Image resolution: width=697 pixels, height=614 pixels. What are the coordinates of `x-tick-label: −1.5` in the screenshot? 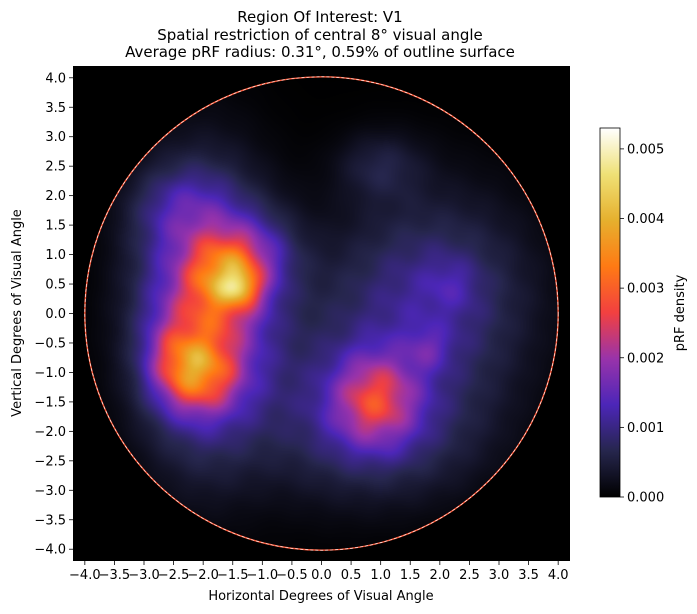 It's located at (233, 575).